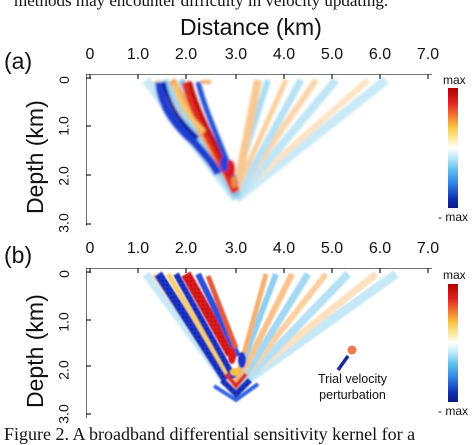  I want to click on panel-a-x-tick-0: 0, so click(90, 54).